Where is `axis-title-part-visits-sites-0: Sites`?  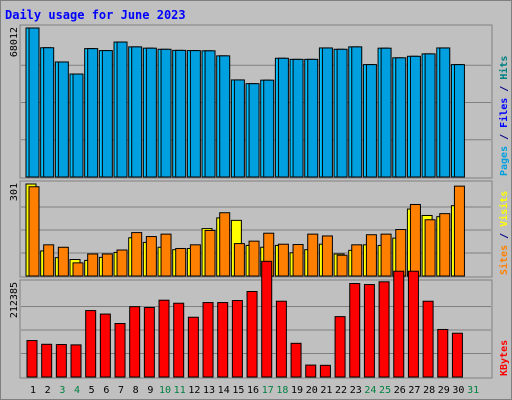 axis-title-part-visits-sites-0: Sites is located at coordinates (504, 260).